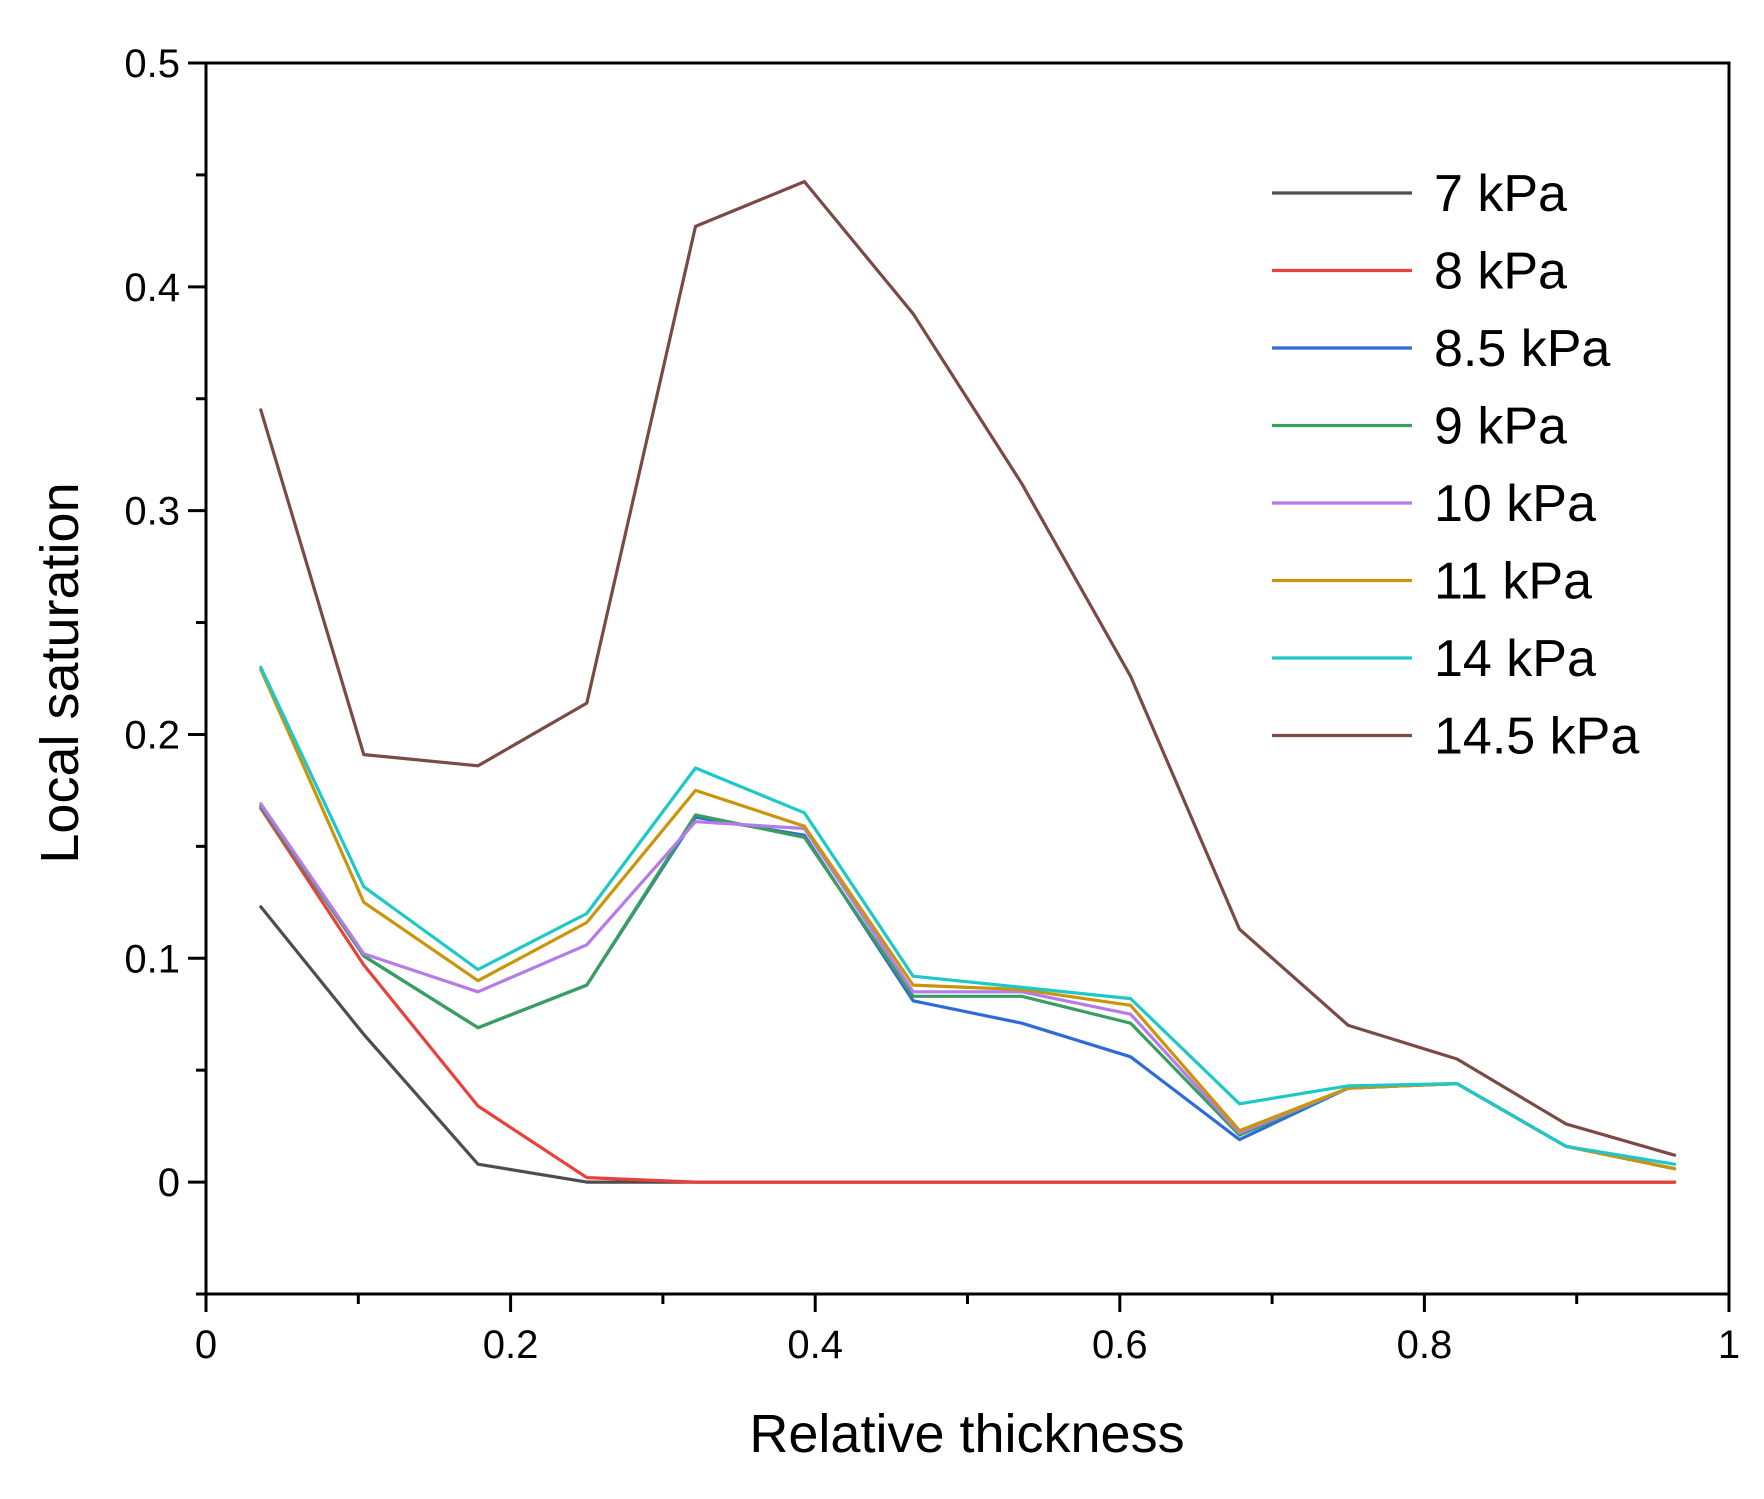 This screenshot has width=1764, height=1499. What do you see at coordinates (169, 1183) in the screenshot?
I see `y-tick-label: 0` at bounding box center [169, 1183].